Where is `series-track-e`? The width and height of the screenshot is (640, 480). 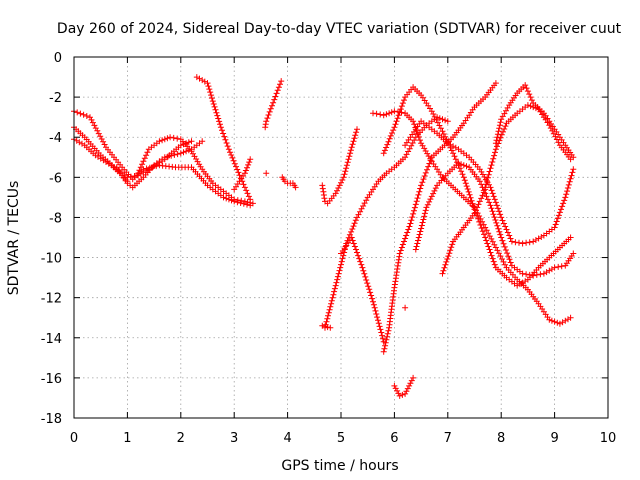
series-track-e is located at coordinates (195, 170).